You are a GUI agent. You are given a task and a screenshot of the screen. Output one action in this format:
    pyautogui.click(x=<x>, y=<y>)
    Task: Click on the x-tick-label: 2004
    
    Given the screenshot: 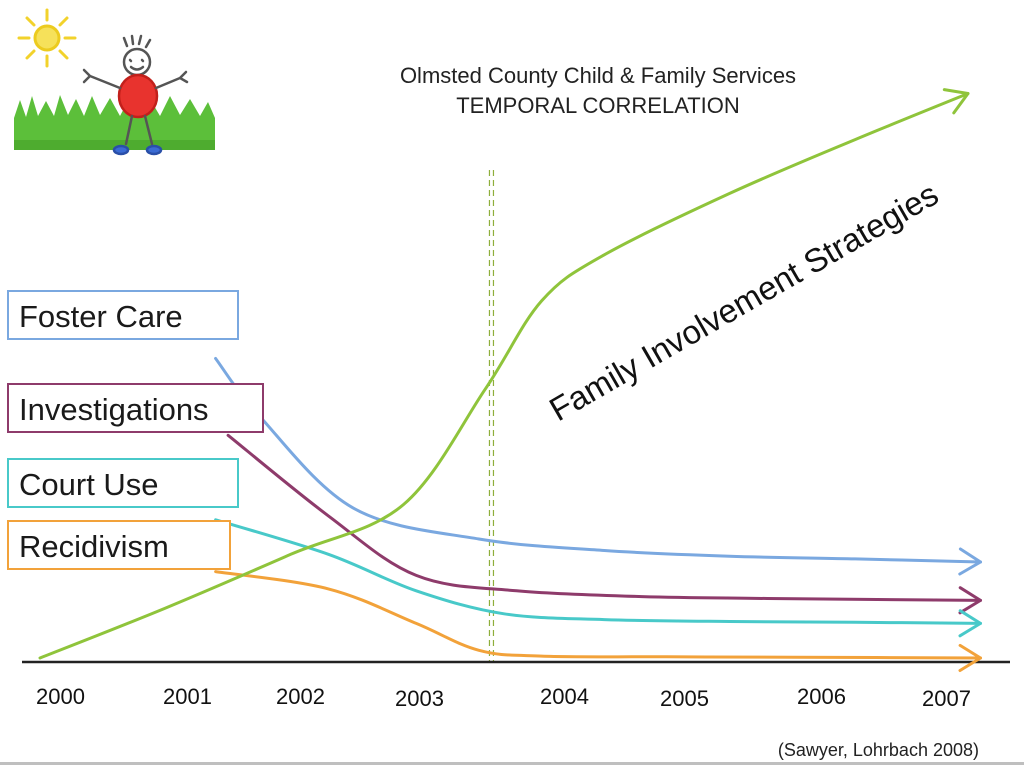 What is the action you would take?
    pyautogui.click(x=564, y=696)
    